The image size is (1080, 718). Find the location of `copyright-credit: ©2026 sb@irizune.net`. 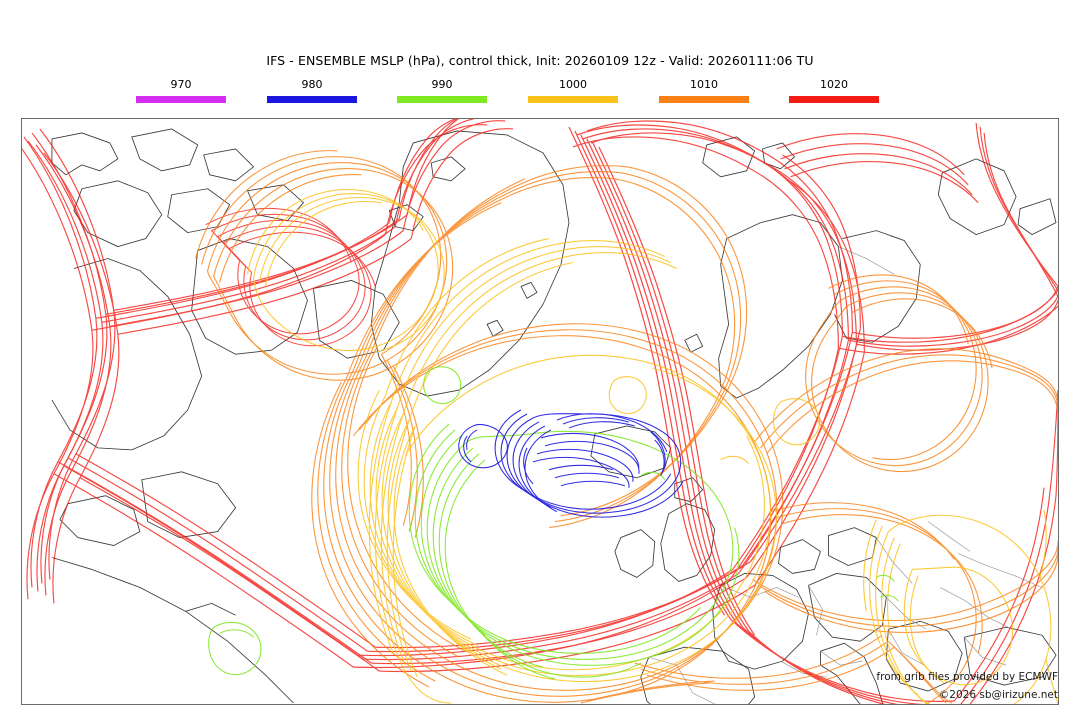

copyright-credit: ©2026 sb@irizune.net is located at coordinates (998, 695).